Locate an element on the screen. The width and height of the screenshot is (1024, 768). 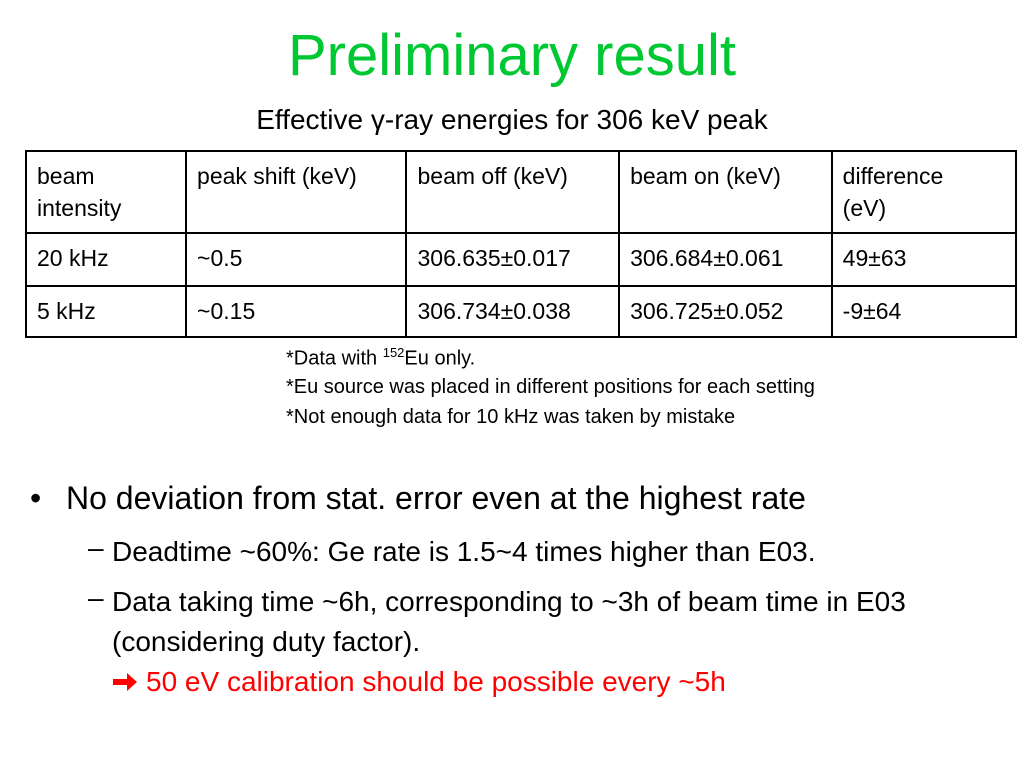
table-cell: ~0.5 is located at coordinates (296, 260).